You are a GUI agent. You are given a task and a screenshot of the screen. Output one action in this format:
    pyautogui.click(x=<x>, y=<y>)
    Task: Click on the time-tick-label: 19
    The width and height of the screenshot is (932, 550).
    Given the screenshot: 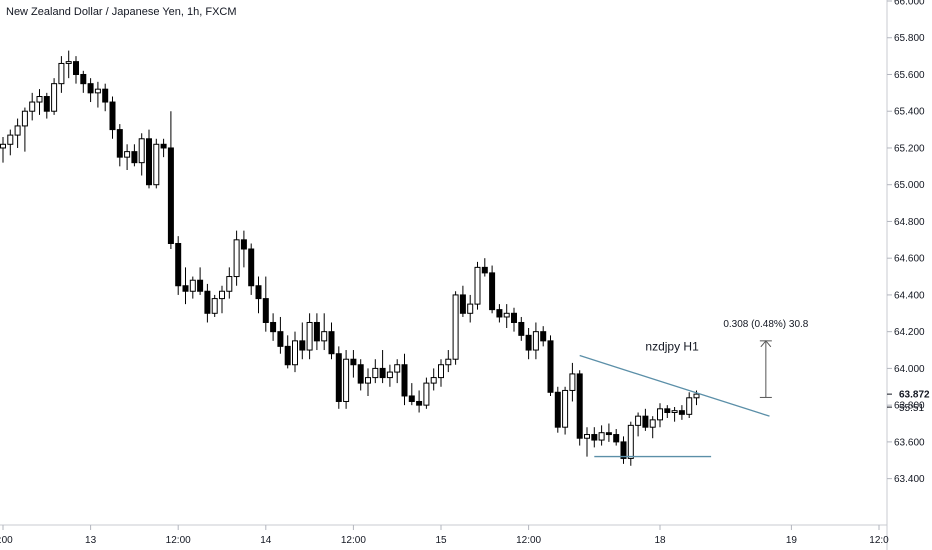 What is the action you would take?
    pyautogui.click(x=792, y=540)
    